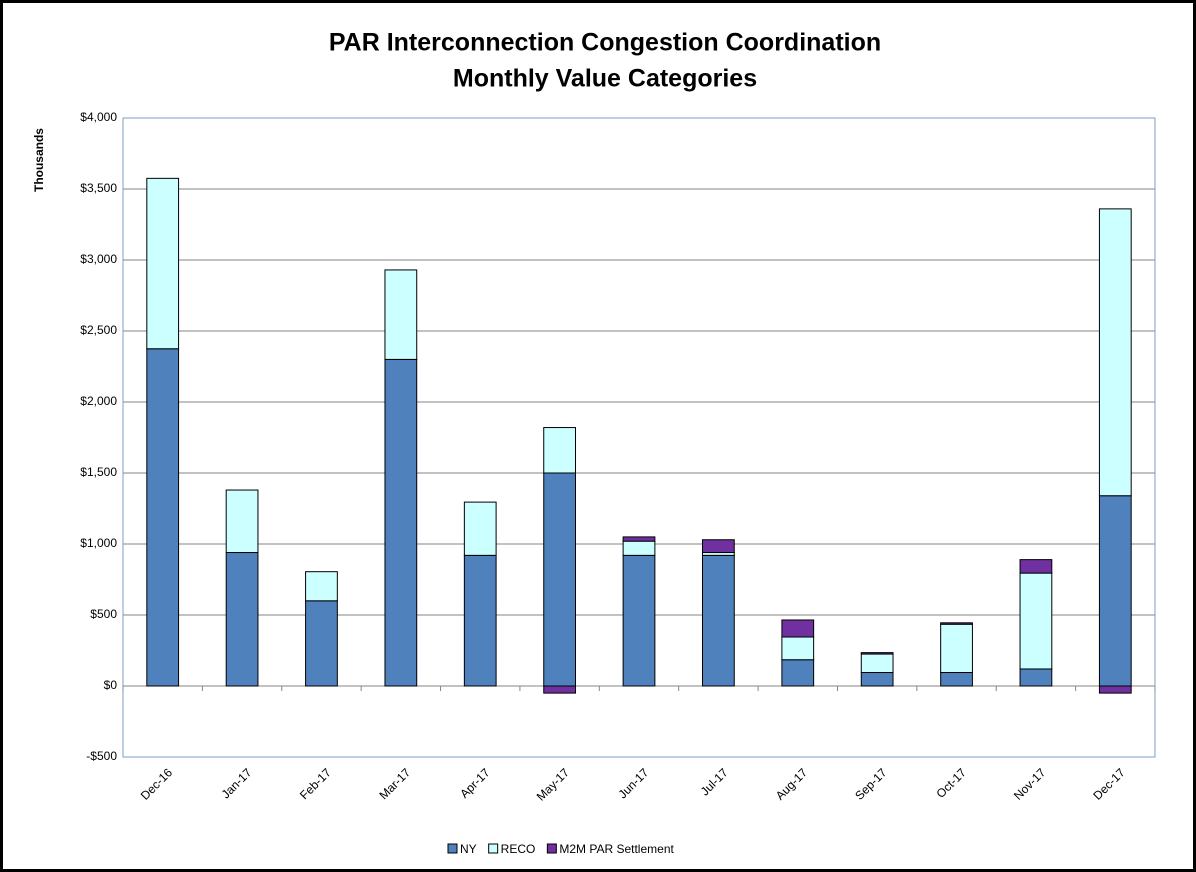 Image resolution: width=1196 pixels, height=872 pixels. What do you see at coordinates (98, 117) in the screenshot?
I see `y-tick-label: $4,000` at bounding box center [98, 117].